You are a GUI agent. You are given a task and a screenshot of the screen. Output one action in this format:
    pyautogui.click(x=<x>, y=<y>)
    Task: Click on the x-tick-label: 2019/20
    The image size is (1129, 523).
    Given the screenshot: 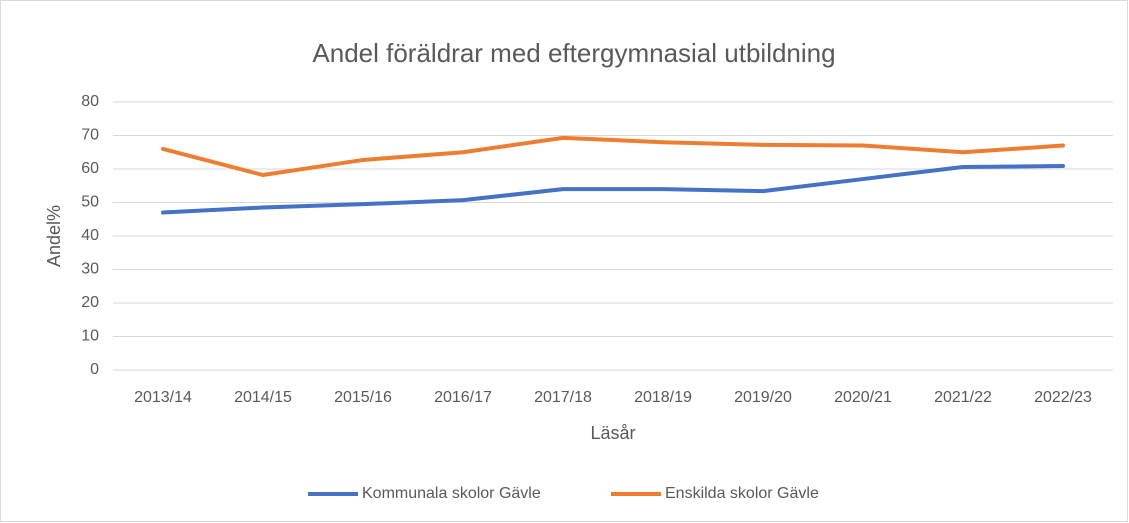 What is the action you would take?
    pyautogui.click(x=763, y=397)
    